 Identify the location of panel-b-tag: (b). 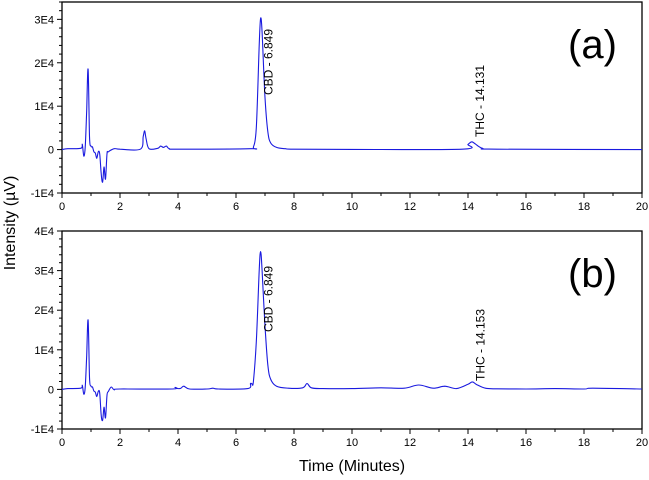
(592, 274).